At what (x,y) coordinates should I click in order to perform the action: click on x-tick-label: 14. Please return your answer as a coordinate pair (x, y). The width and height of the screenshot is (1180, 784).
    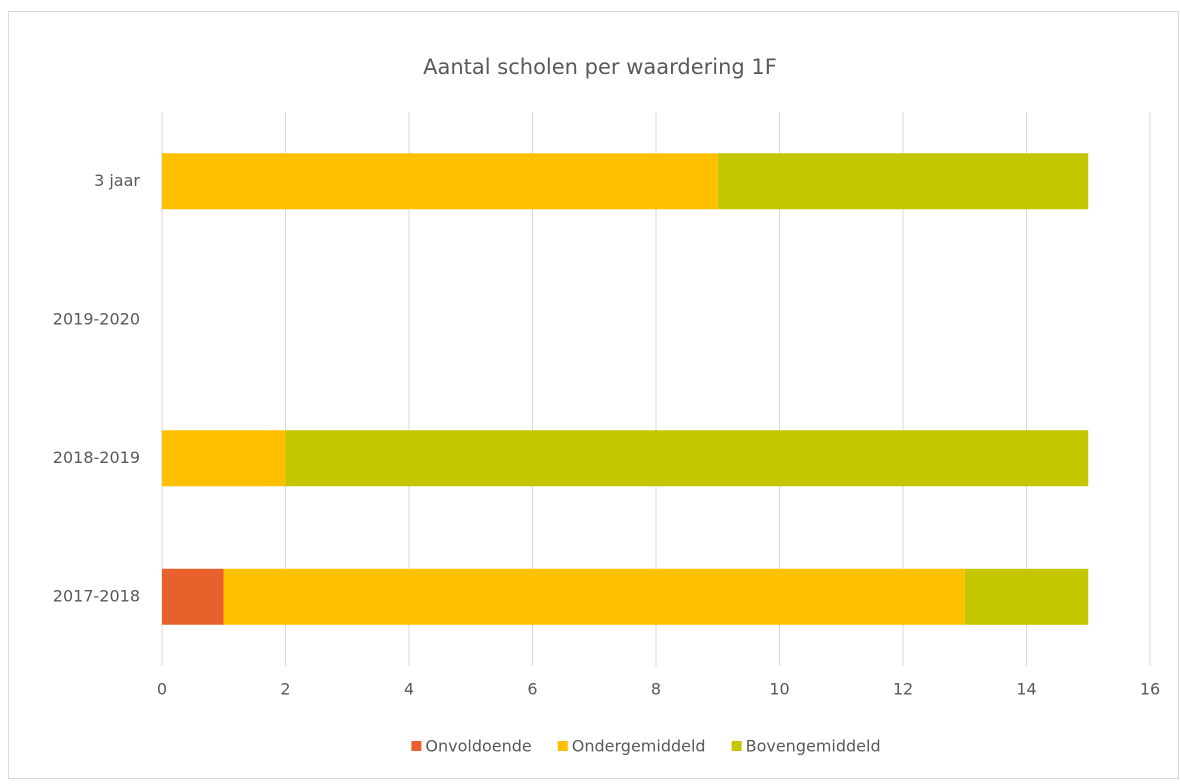
    Looking at the image, I should click on (1026, 689).